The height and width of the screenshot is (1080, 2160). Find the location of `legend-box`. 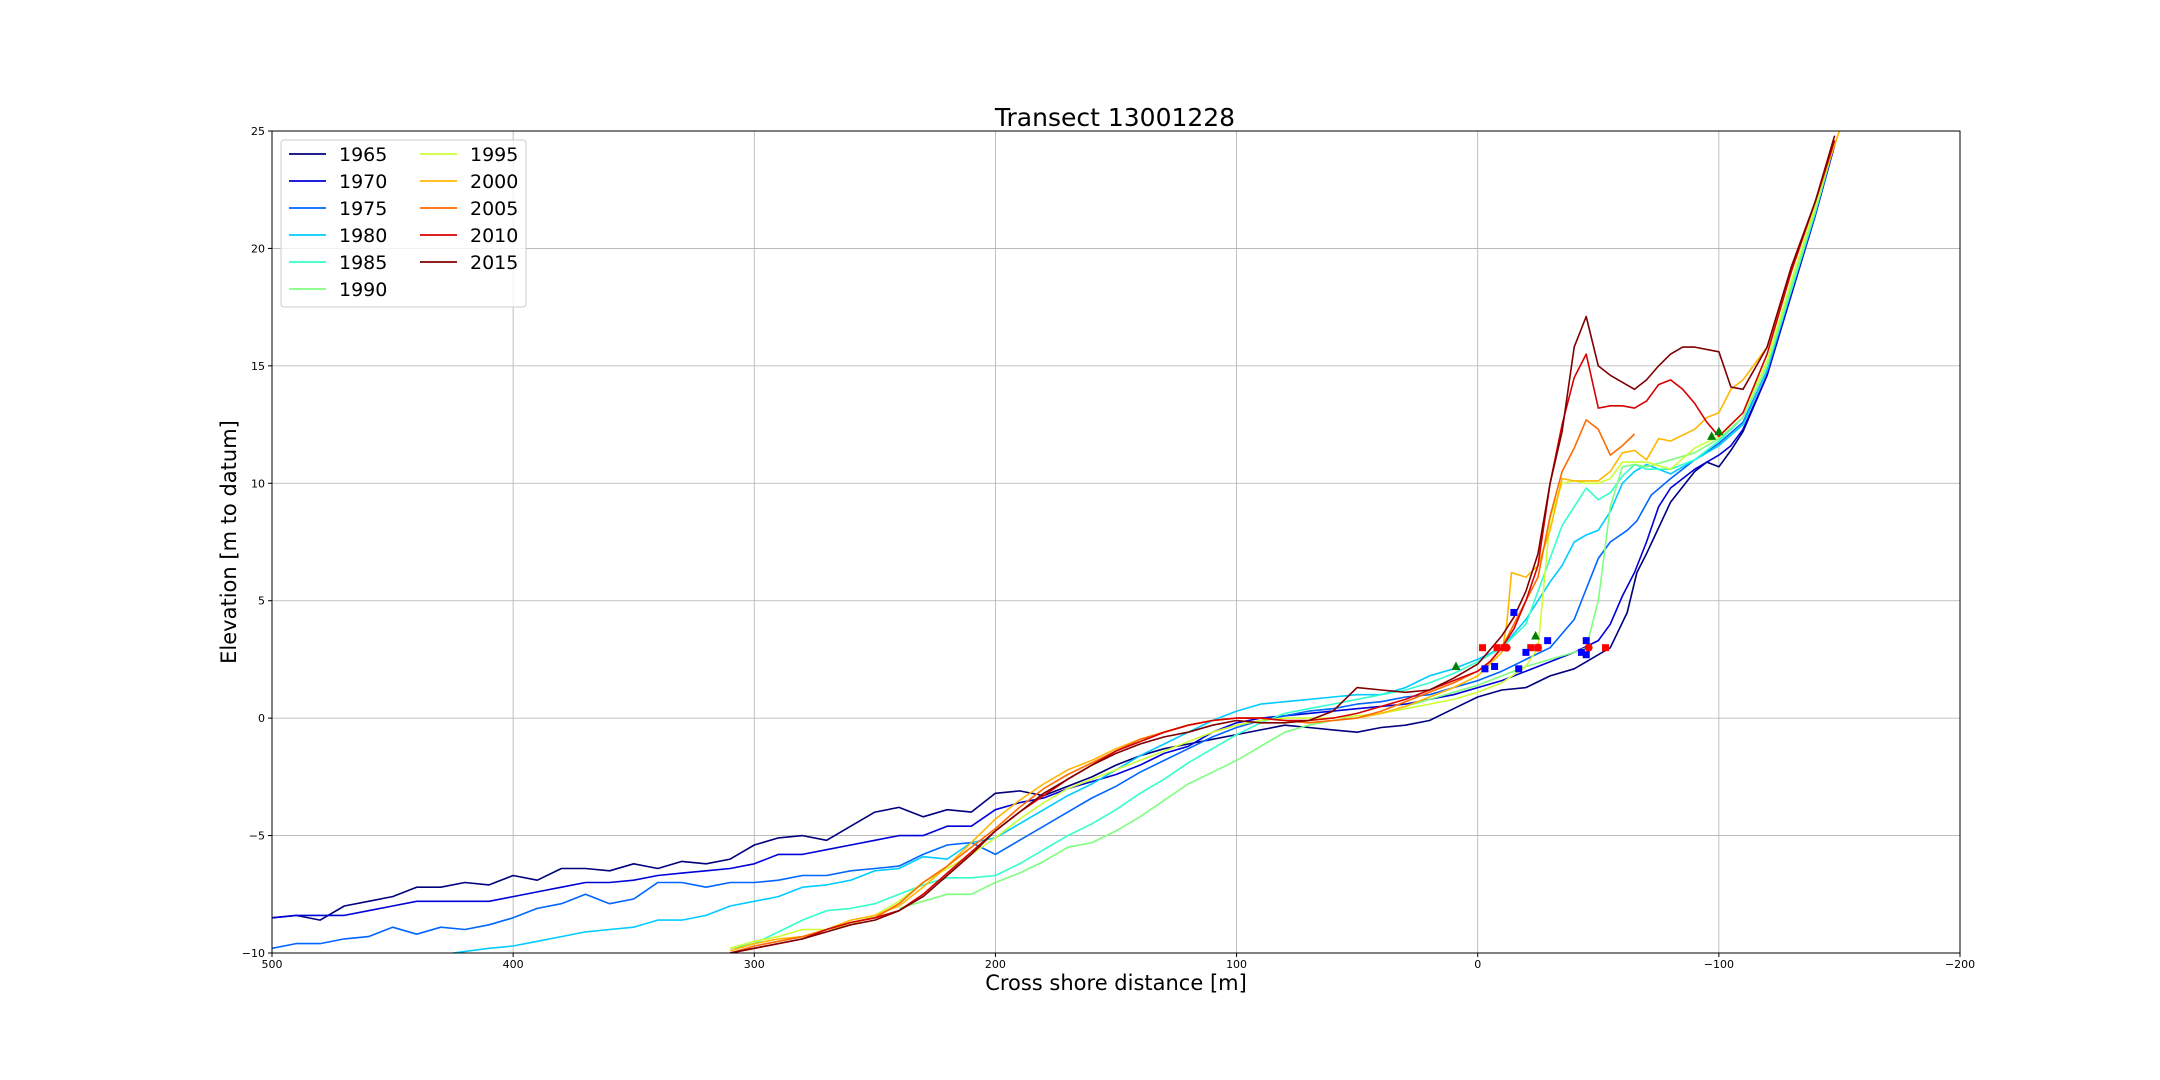

legend-box is located at coordinates (403, 223).